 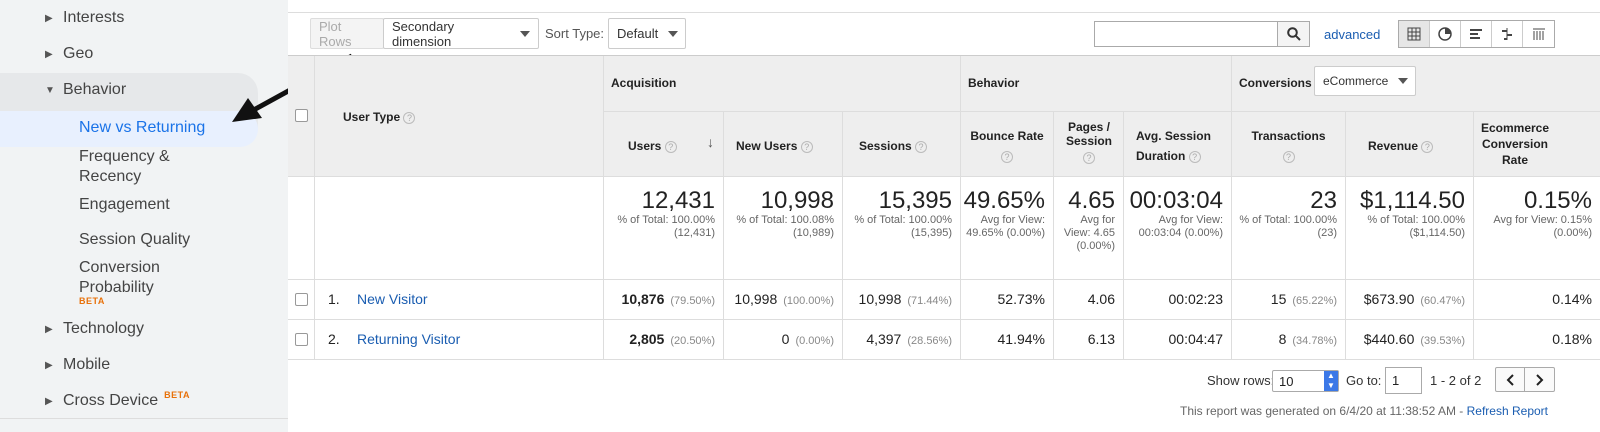 I want to click on cell-value: 10,998, so click(x=880, y=299).